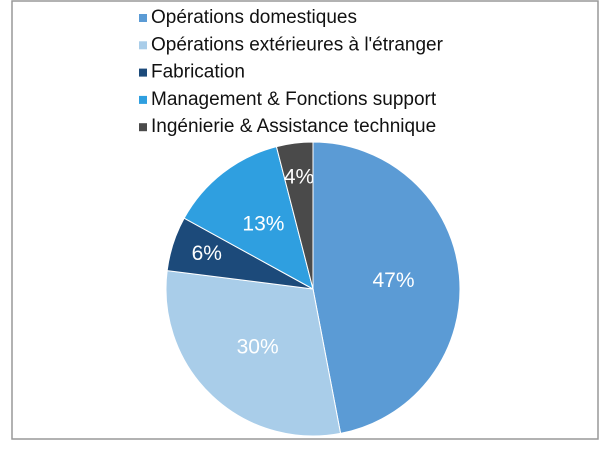 The height and width of the screenshot is (456, 614). I want to click on legend-label: Fabrication, so click(198, 72).